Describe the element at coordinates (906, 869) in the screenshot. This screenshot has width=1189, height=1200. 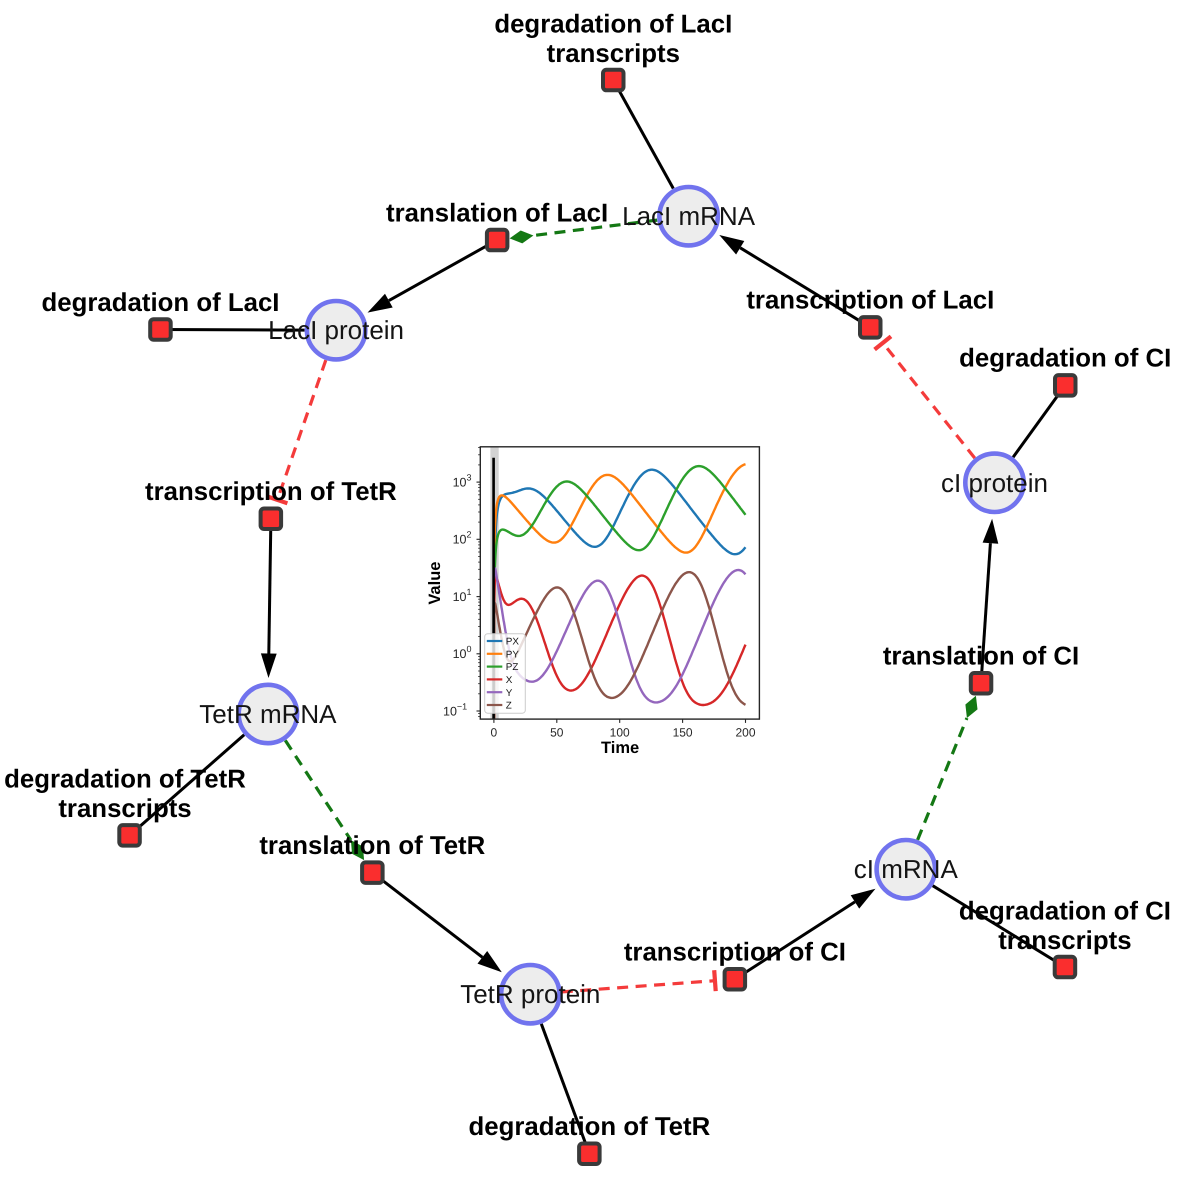
I see `svg-text: cI mRNA` at that location.